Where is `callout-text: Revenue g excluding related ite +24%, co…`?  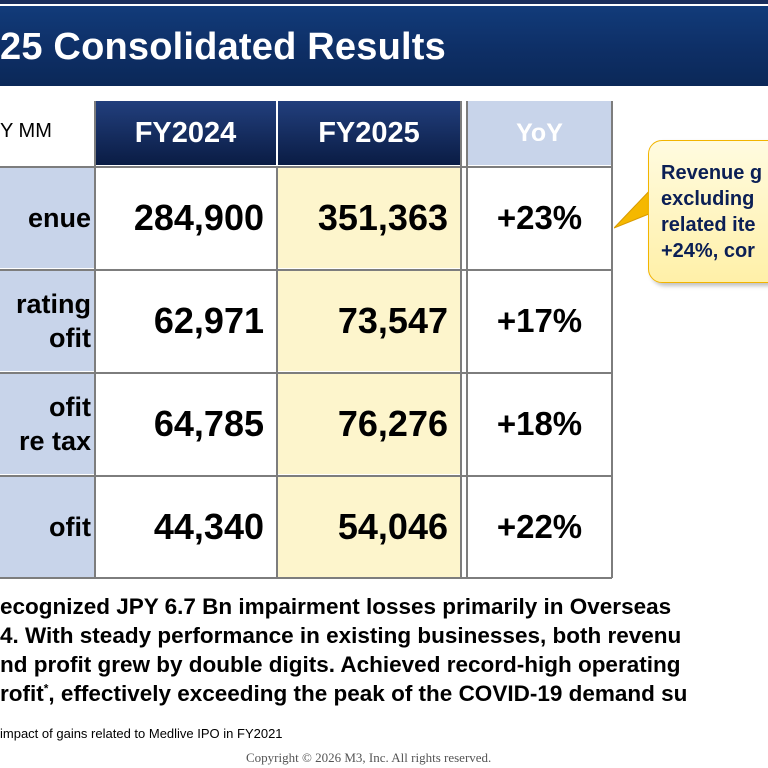 callout-text: Revenue g excluding related ite +24%, co… is located at coordinates (711, 212).